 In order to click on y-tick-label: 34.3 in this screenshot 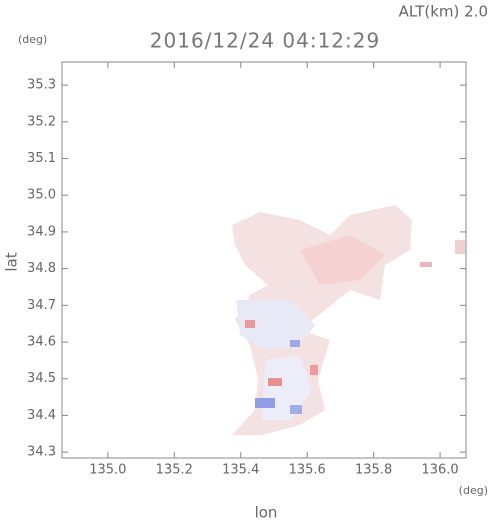, I will do `click(41, 452)`.